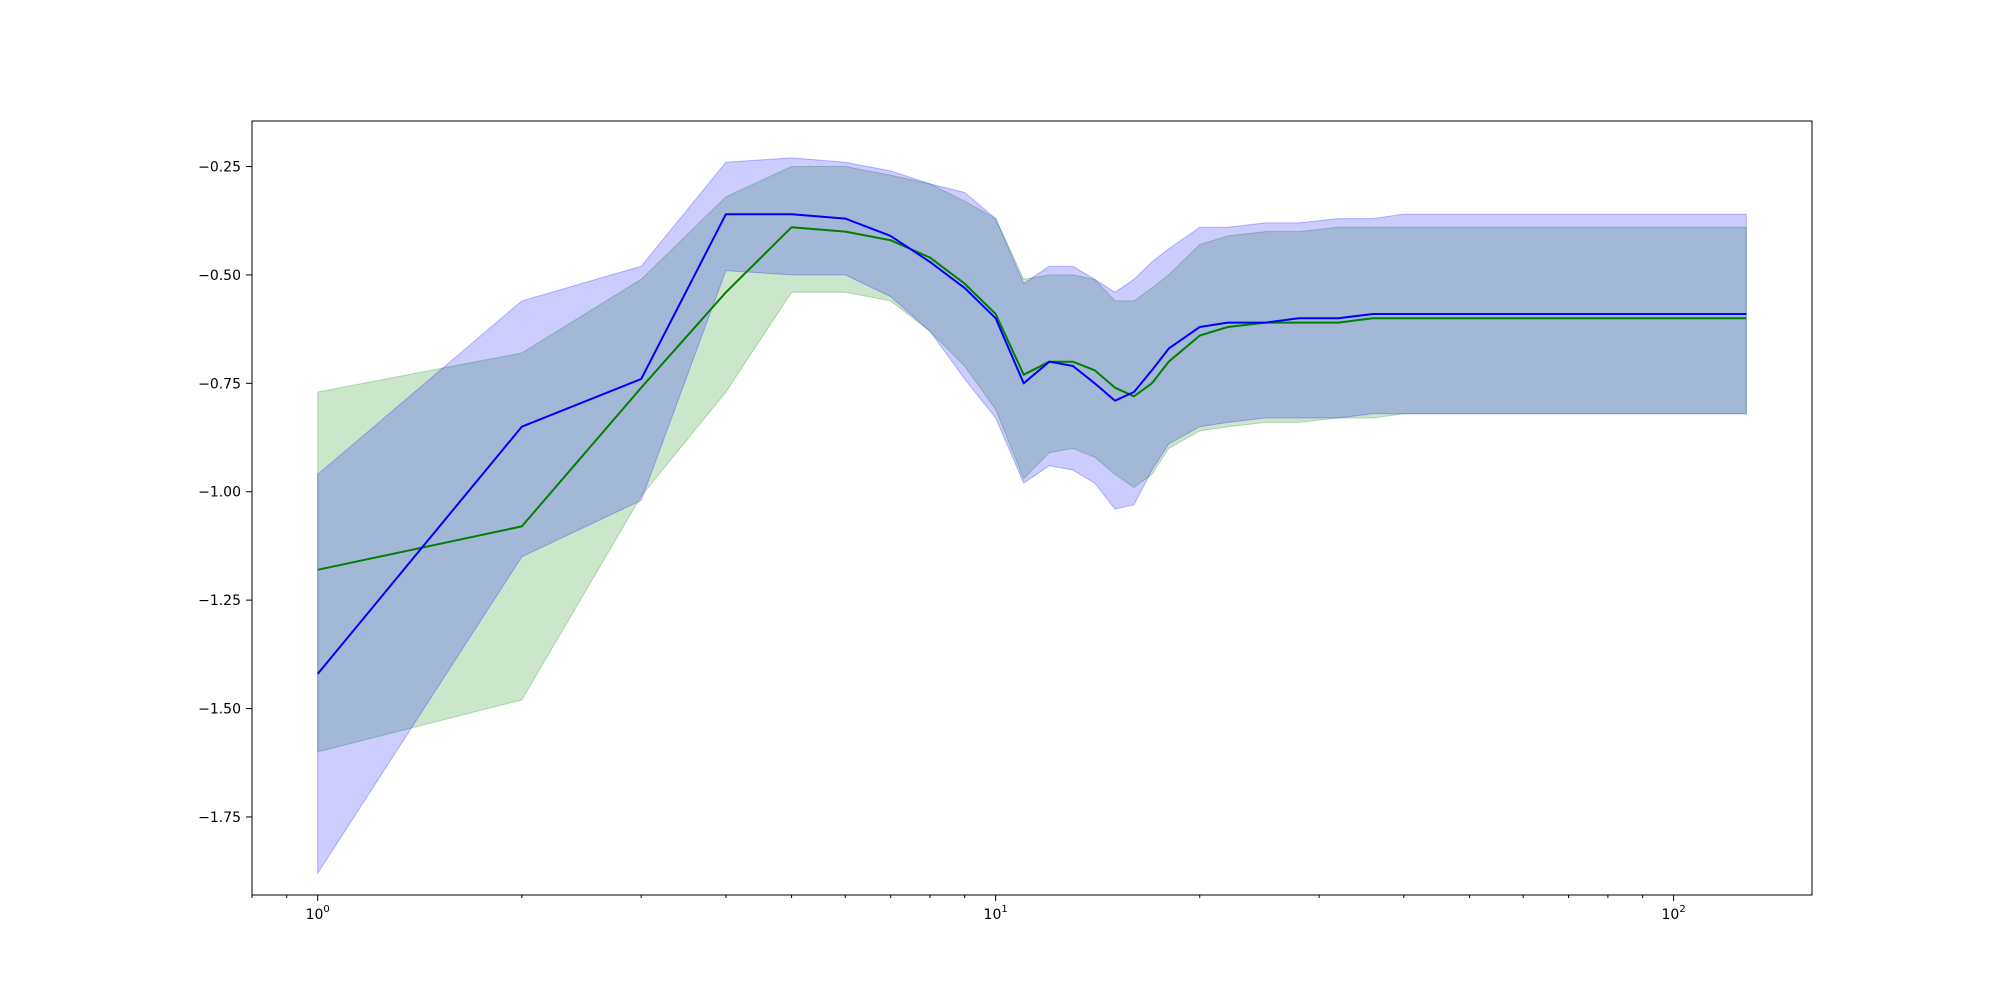 Image resolution: width=2000 pixels, height=1000 pixels. Describe the element at coordinates (219, 601) in the screenshot. I see `y-tick-label: −1.25` at that location.